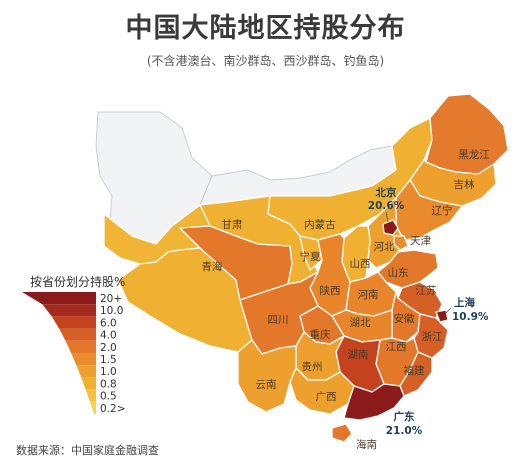  What do you see at coordinates (386, 206) in the screenshot?
I see `callout-beijing-value: 20.6%` at bounding box center [386, 206].